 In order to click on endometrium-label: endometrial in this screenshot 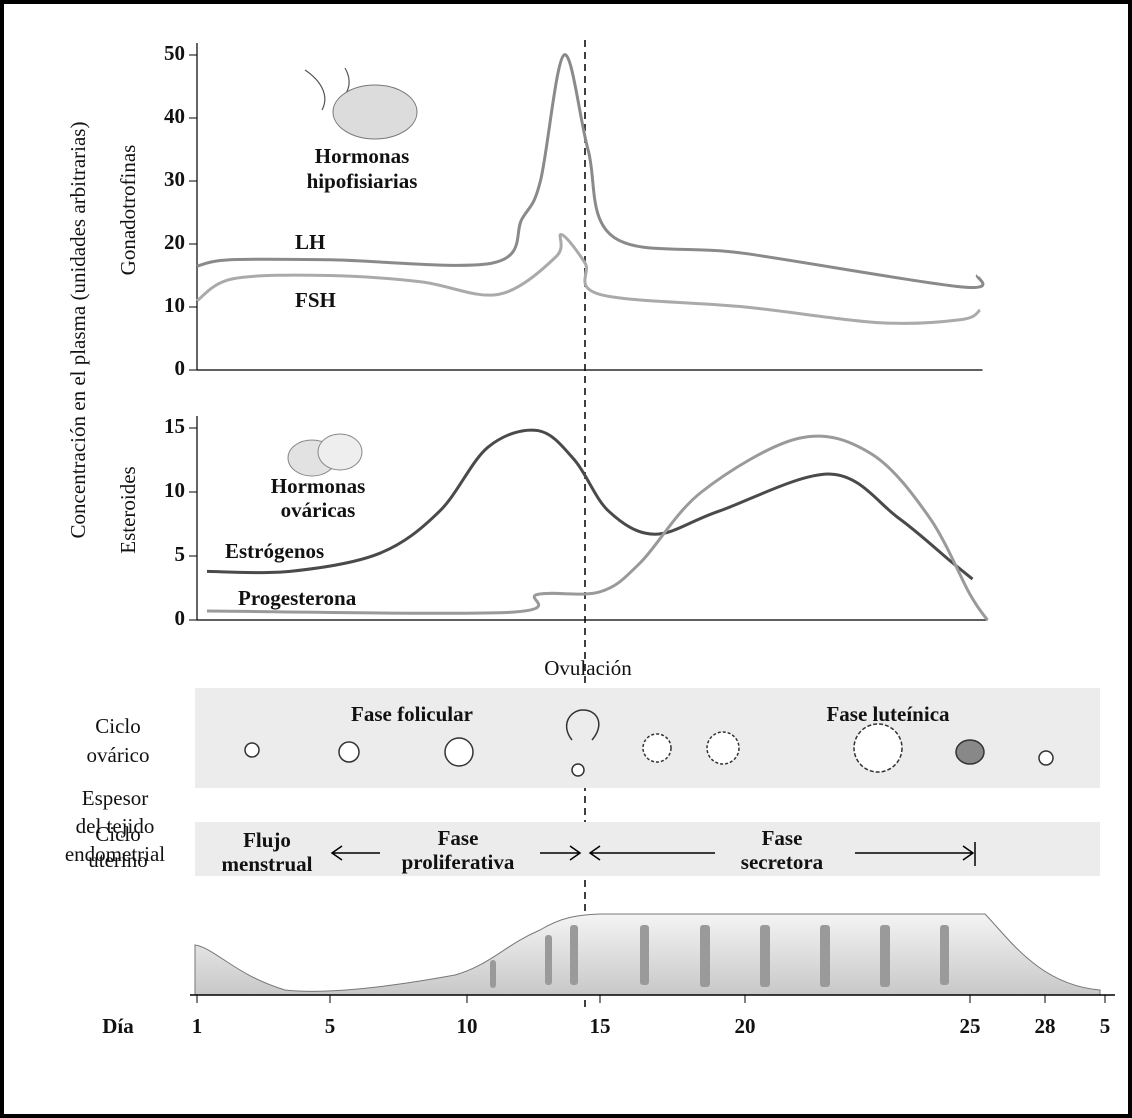, I will do `click(115, 854)`.